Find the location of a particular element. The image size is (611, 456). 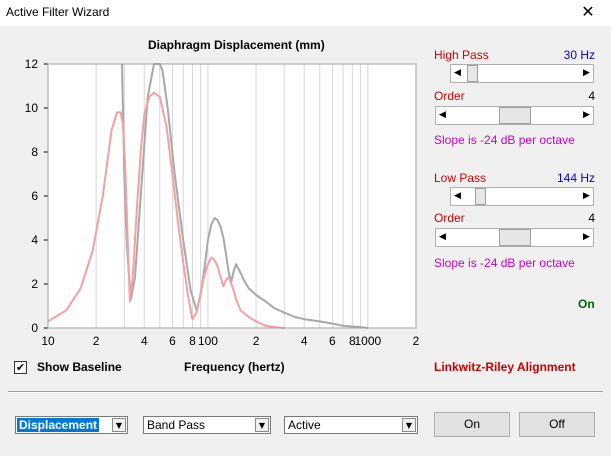

low-pass-order-right-arrow-icon: ▶ is located at coordinates (586, 237).